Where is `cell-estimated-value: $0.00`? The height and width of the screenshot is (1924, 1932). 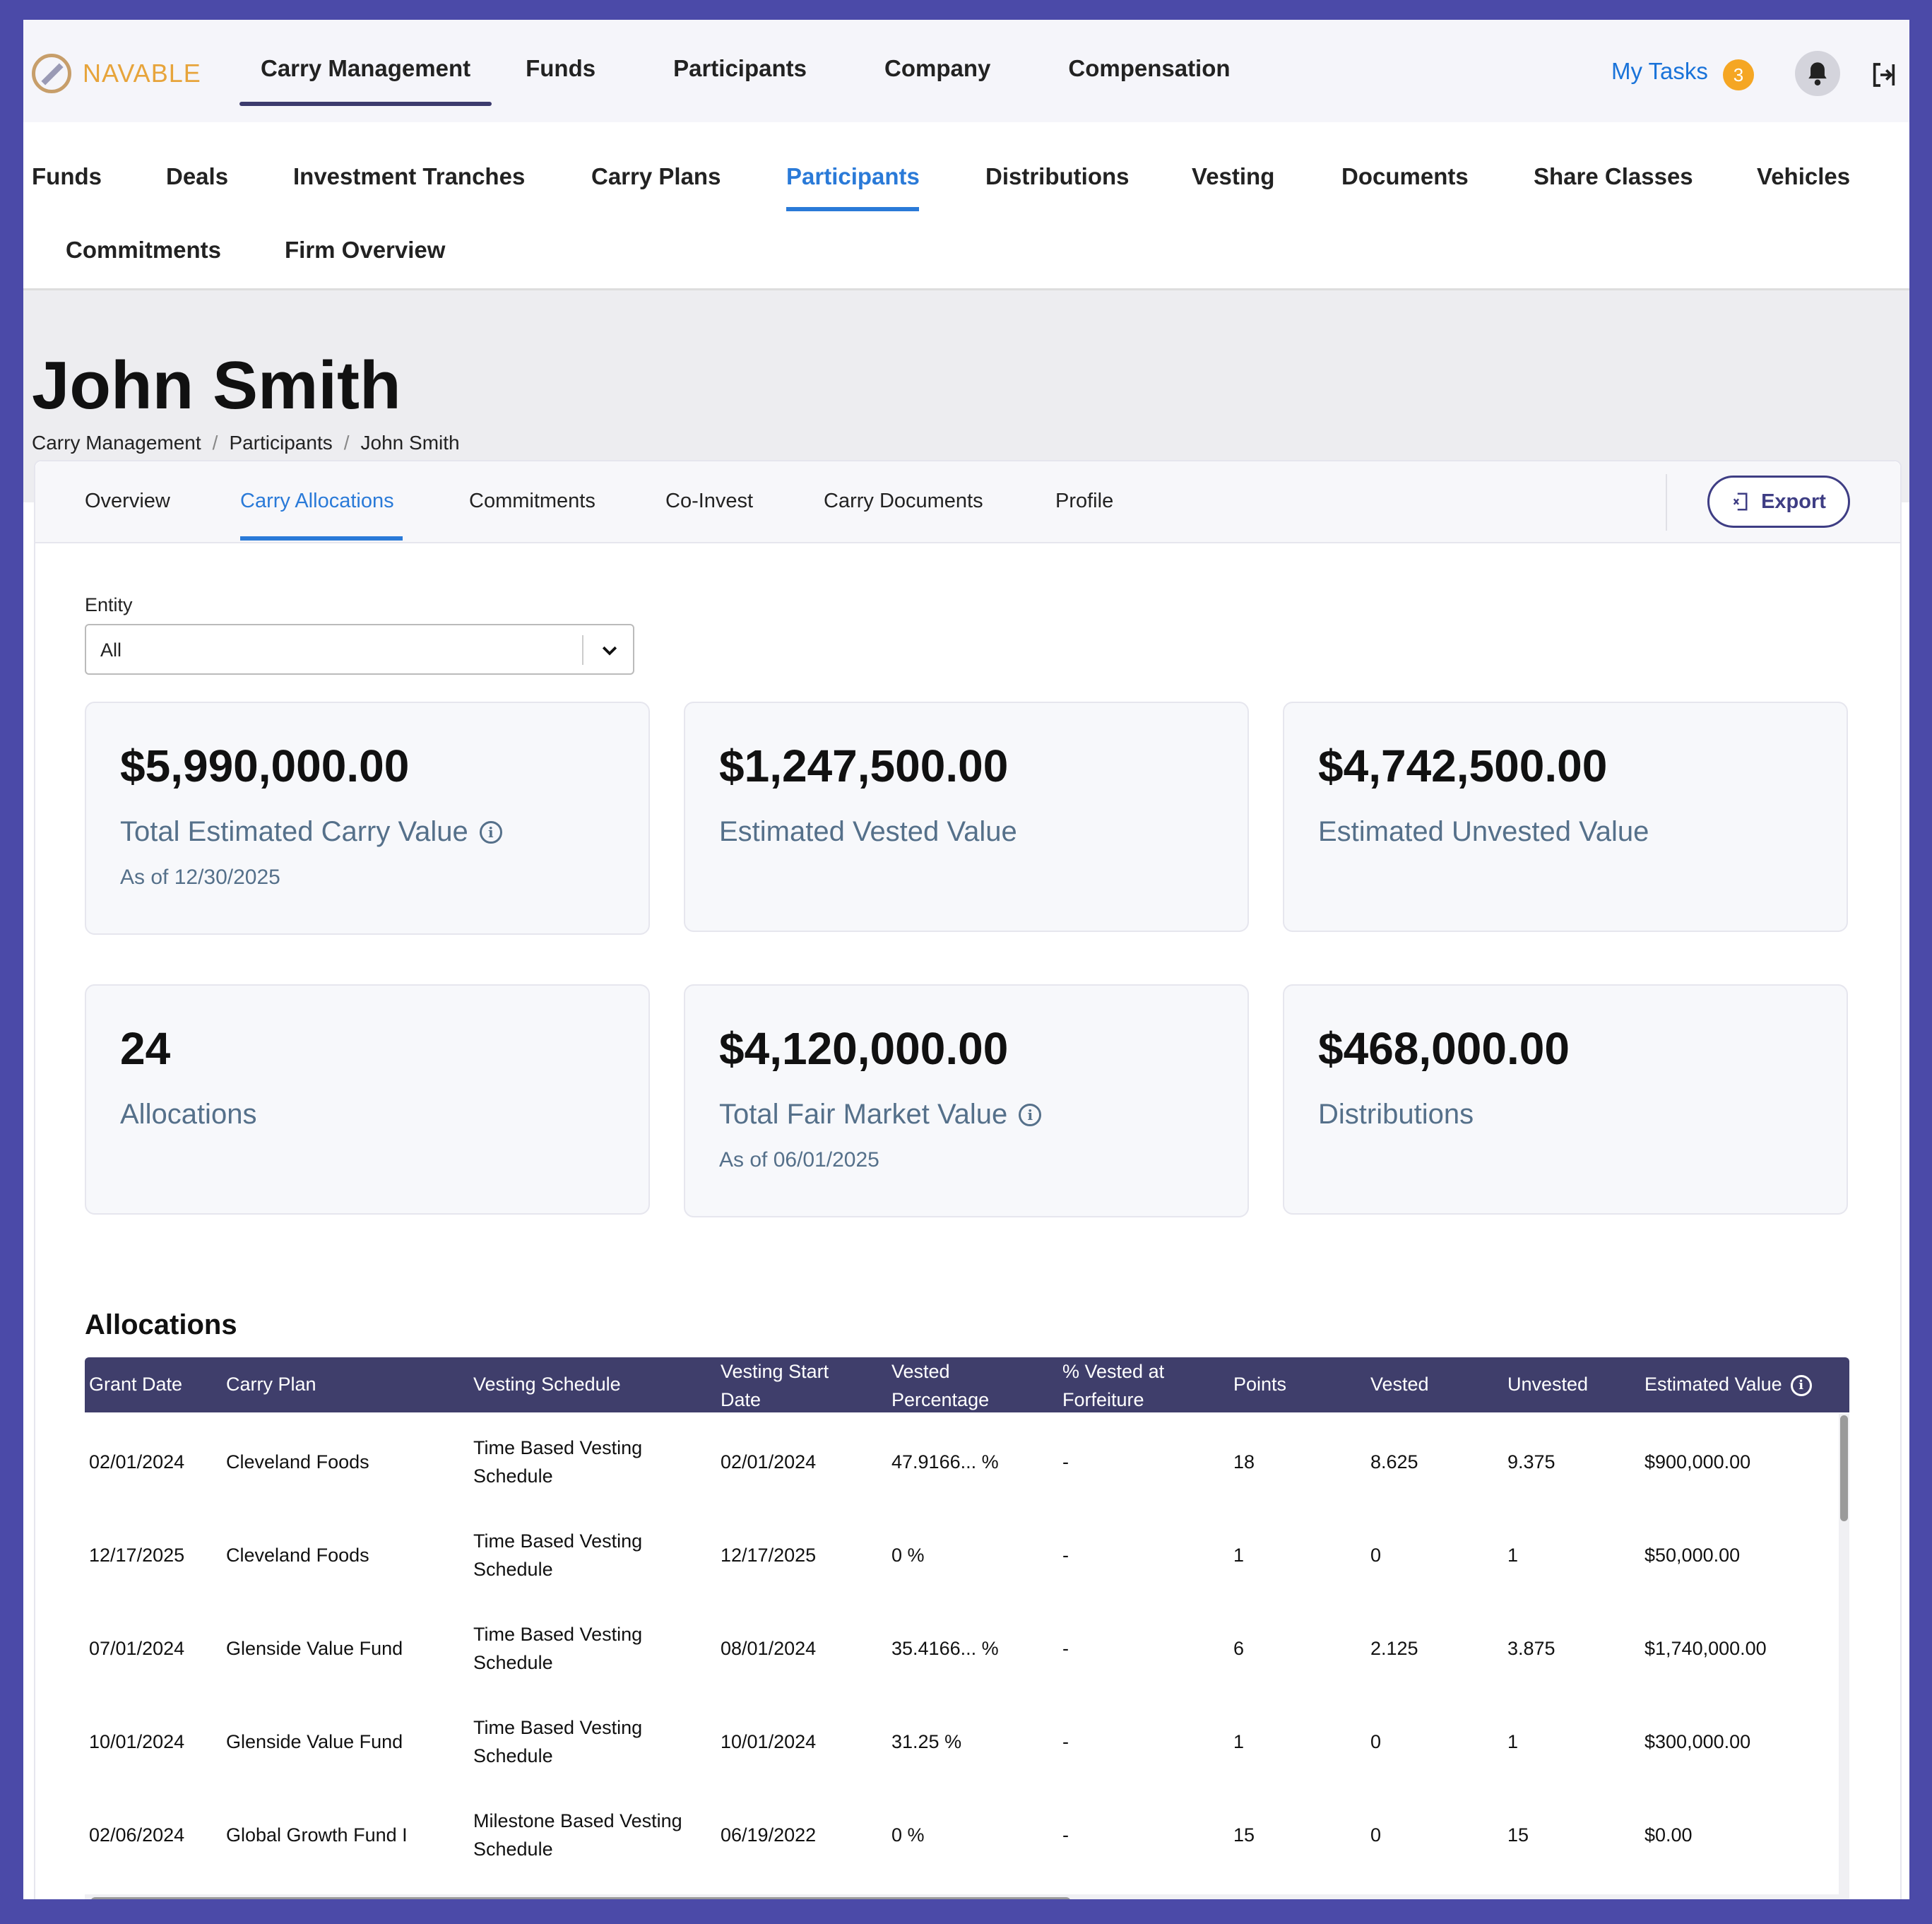
cell-estimated-value: $0.00 is located at coordinates (1668, 1835).